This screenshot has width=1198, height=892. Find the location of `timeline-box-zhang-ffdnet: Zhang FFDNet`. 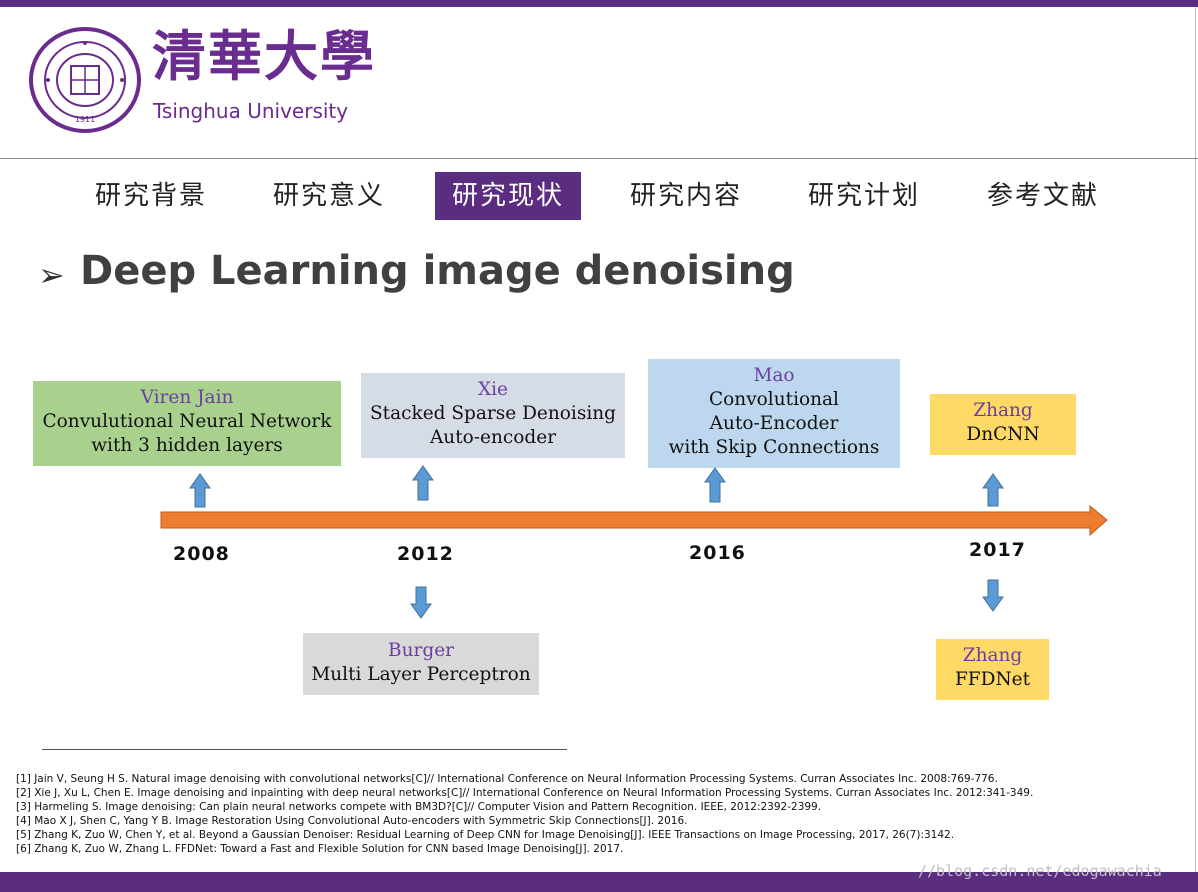

timeline-box-zhang-ffdnet: Zhang FFDNet is located at coordinates (992, 669).